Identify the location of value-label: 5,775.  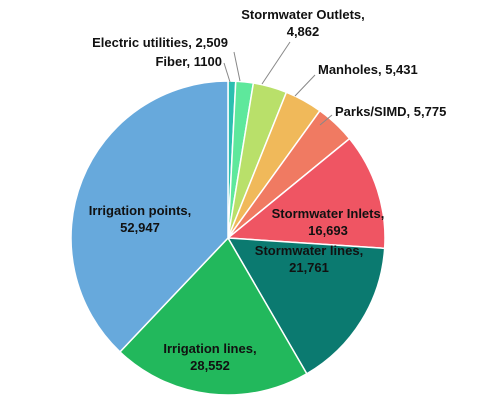
(430, 111).